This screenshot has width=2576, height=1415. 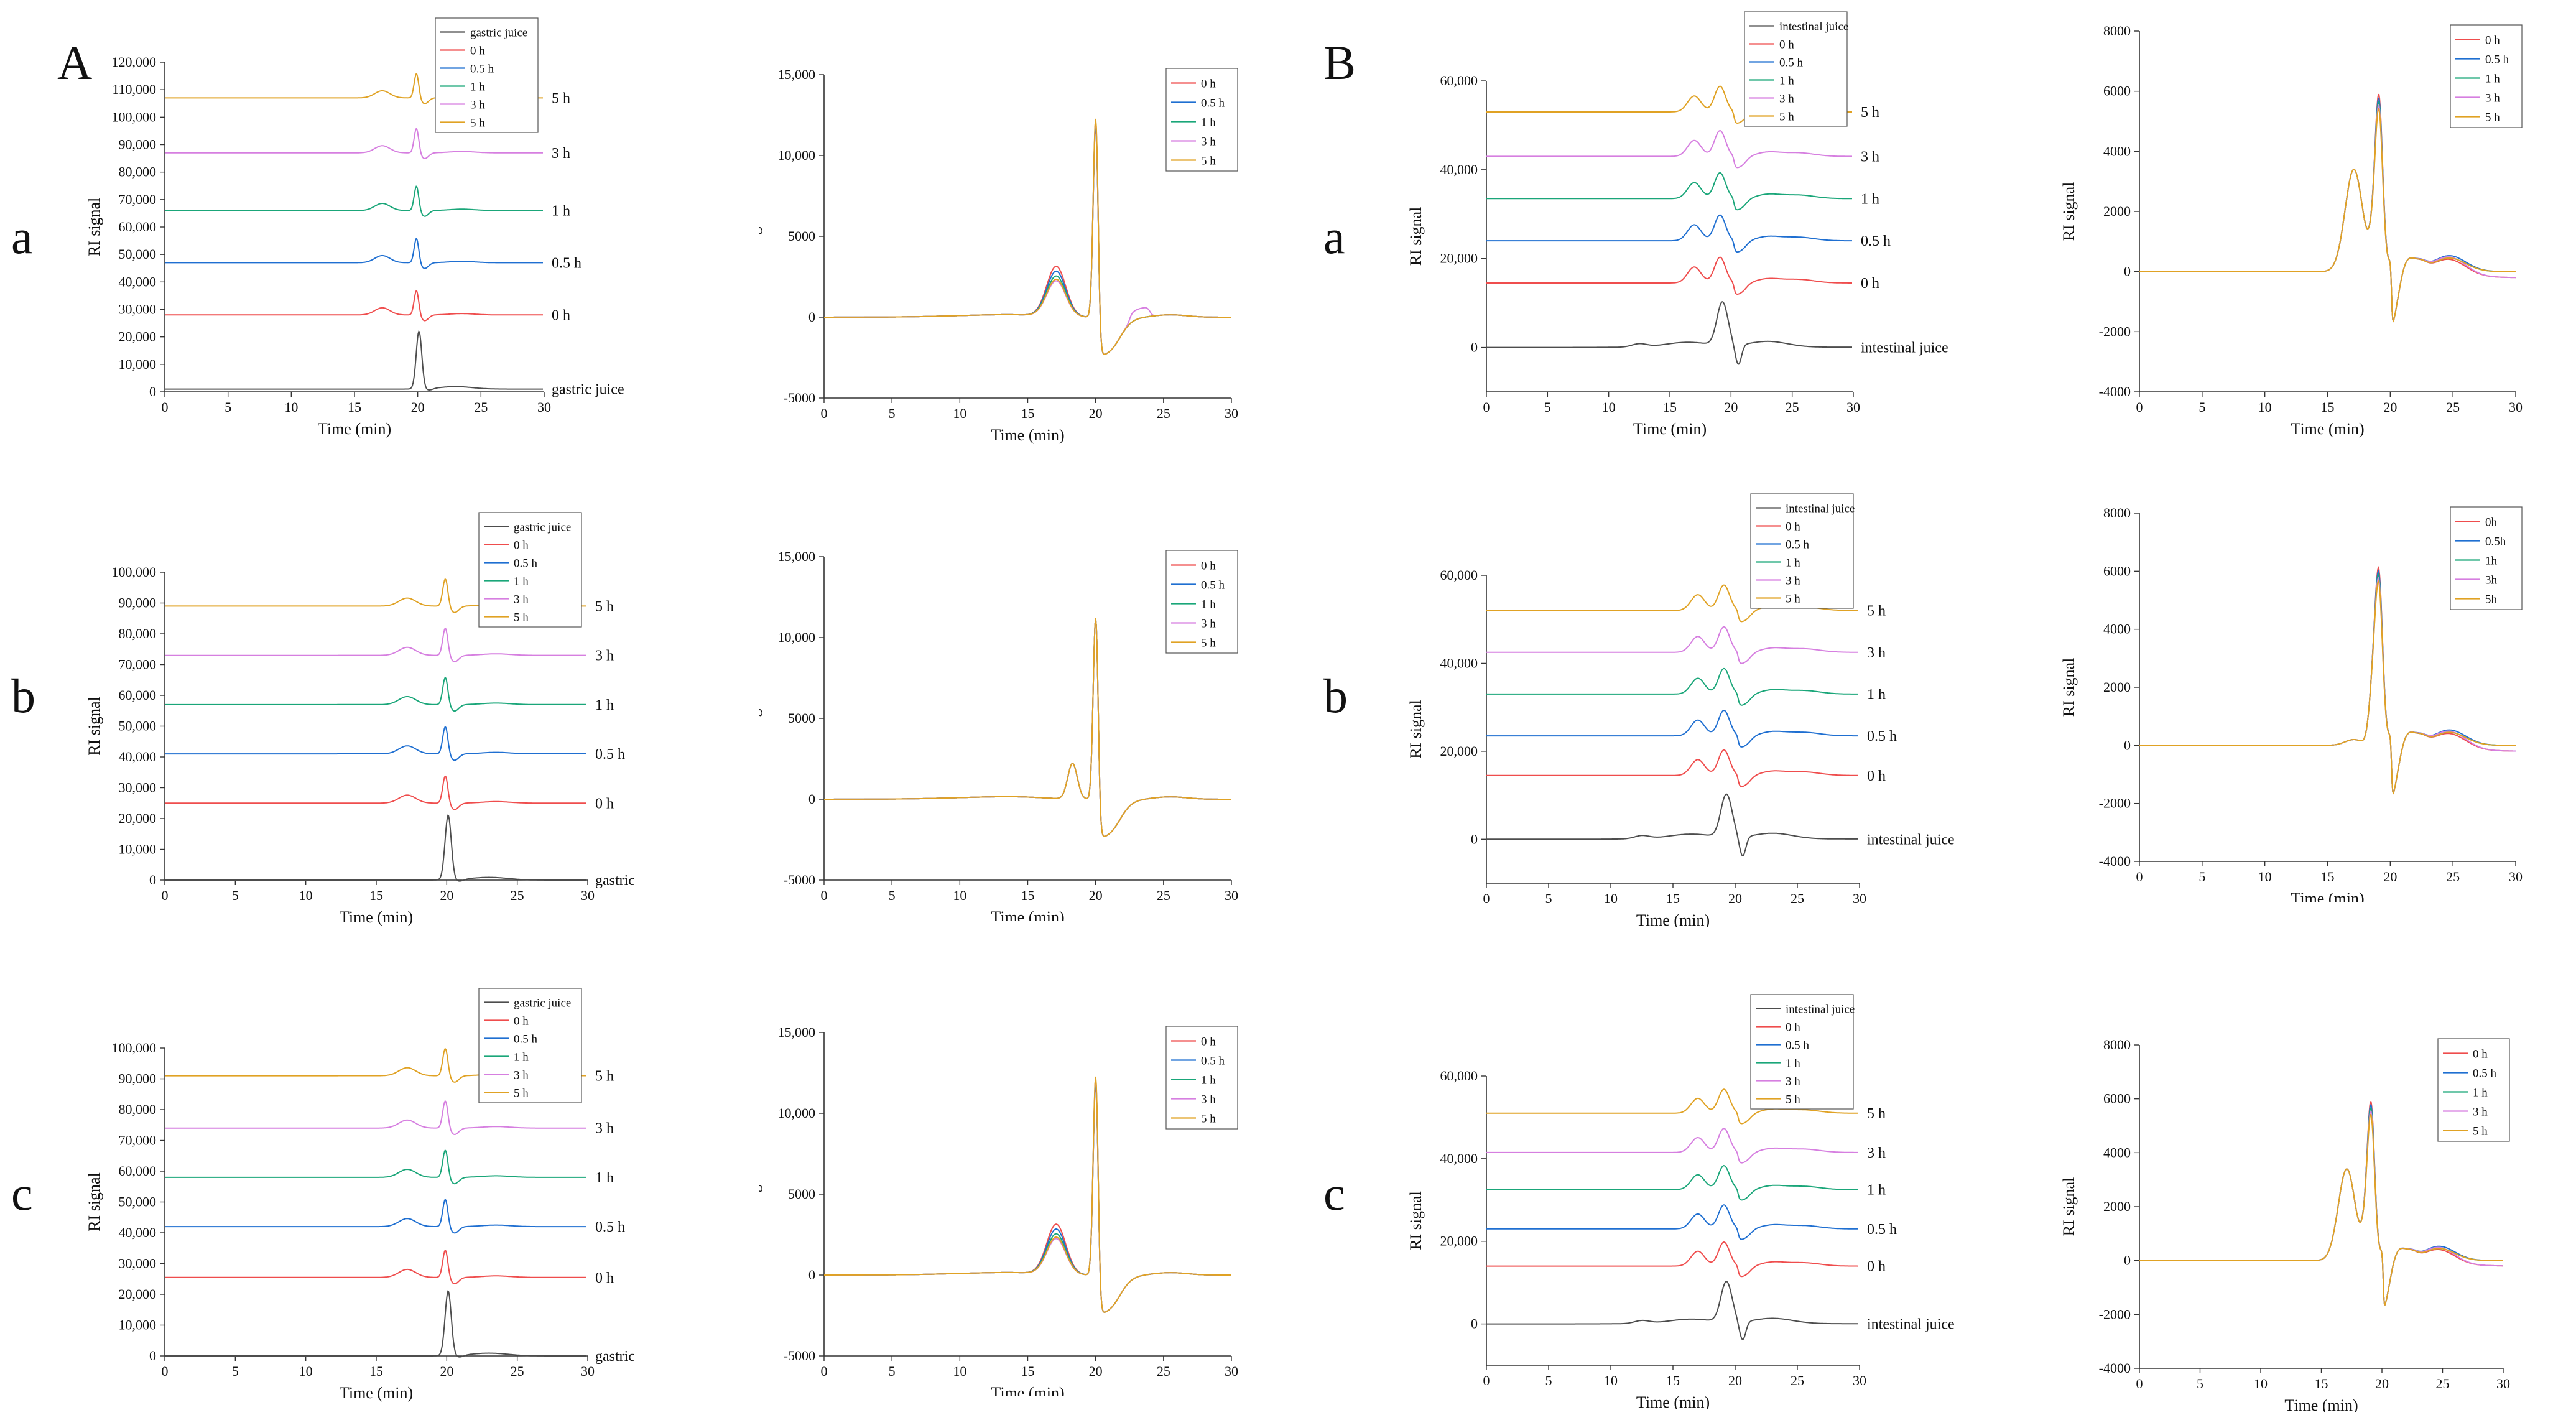 I want to click on y-tick-label: 20,000, so click(x=138, y=337).